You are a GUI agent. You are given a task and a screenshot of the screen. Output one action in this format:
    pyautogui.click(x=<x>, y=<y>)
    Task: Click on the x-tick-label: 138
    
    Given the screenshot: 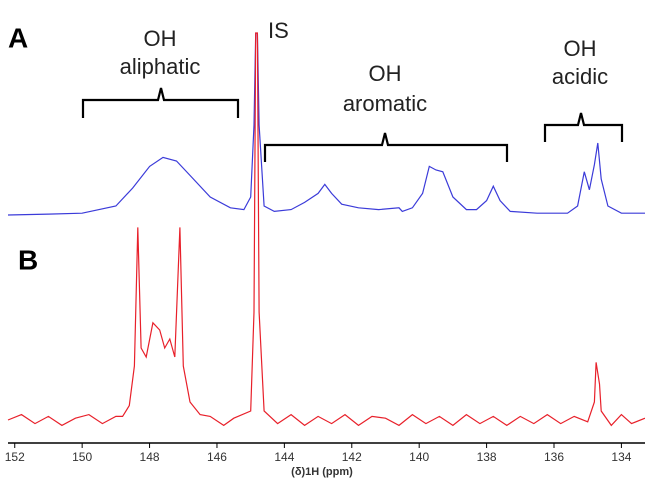 What is the action you would take?
    pyautogui.click(x=487, y=457)
    